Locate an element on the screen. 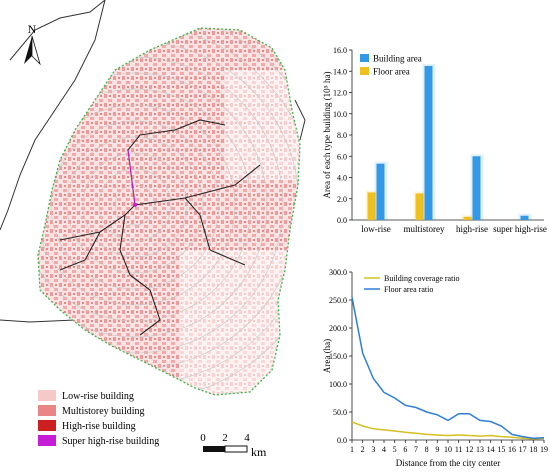 The width and height of the screenshot is (550, 475). y-tick-label: 300.0 is located at coordinates (338, 272).